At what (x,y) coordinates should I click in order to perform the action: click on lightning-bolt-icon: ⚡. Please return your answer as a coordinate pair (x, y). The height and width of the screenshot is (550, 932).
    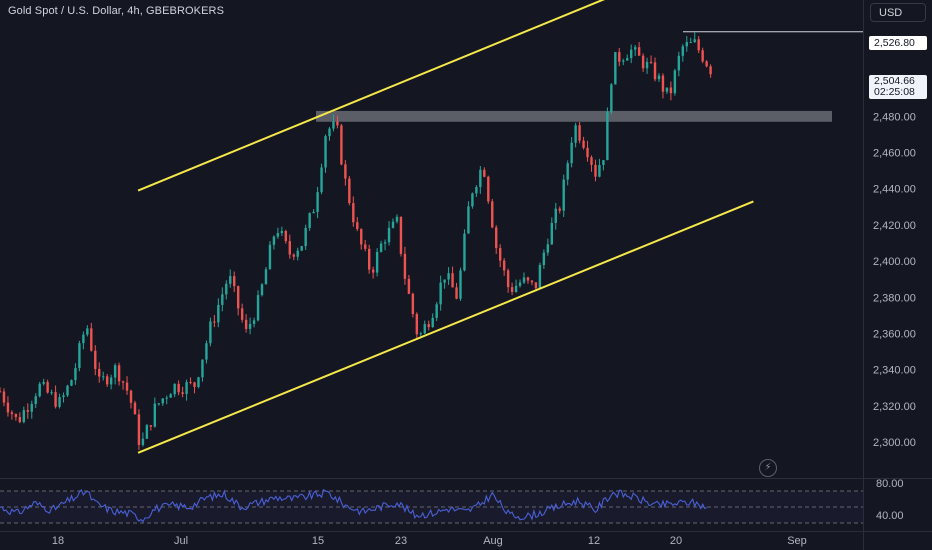
    Looking at the image, I should click on (768, 468).